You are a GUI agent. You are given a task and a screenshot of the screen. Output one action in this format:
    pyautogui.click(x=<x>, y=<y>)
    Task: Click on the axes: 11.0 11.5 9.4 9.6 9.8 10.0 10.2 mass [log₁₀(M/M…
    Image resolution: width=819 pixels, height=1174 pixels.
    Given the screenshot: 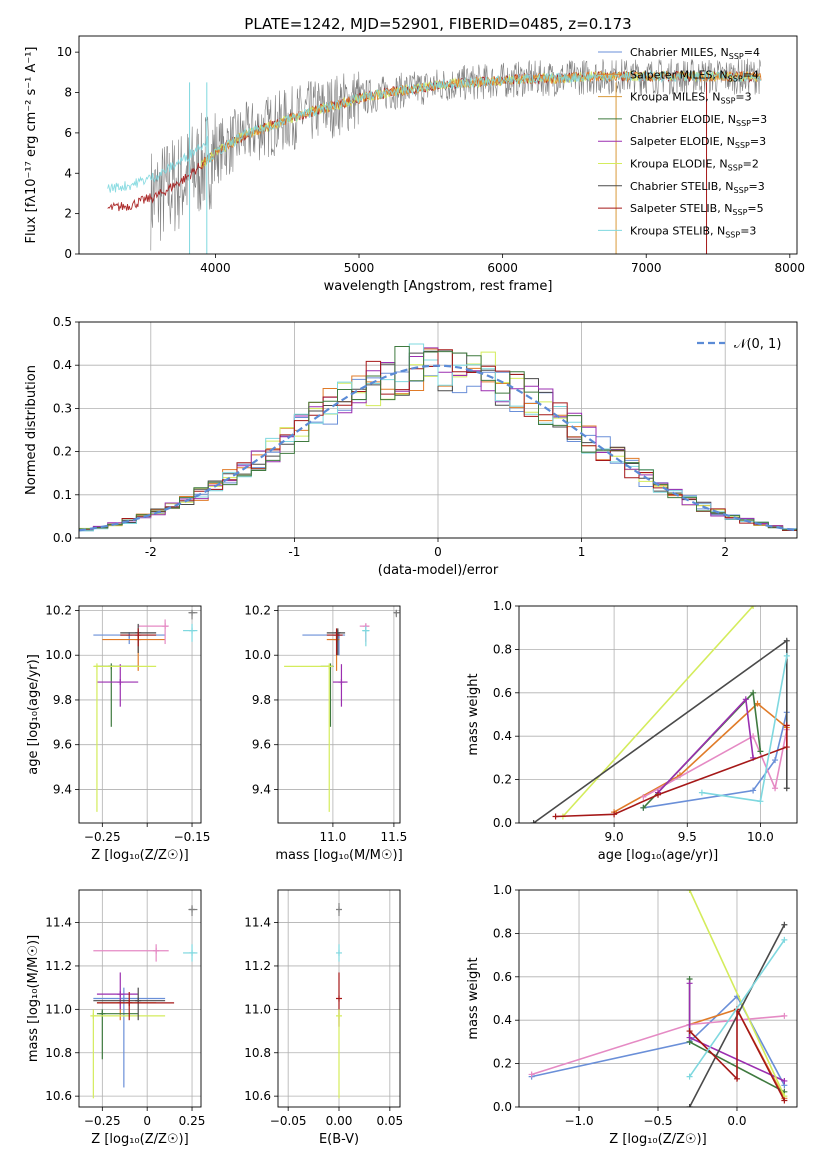 What is the action you would take?
    pyautogui.click(x=325, y=733)
    